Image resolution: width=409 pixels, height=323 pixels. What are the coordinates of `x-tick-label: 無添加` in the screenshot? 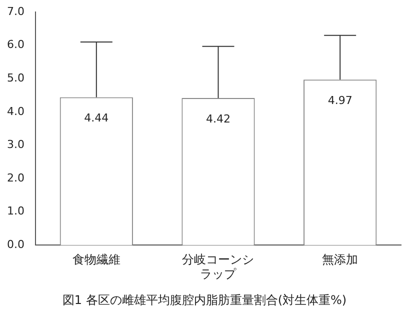 It's located at (340, 259).